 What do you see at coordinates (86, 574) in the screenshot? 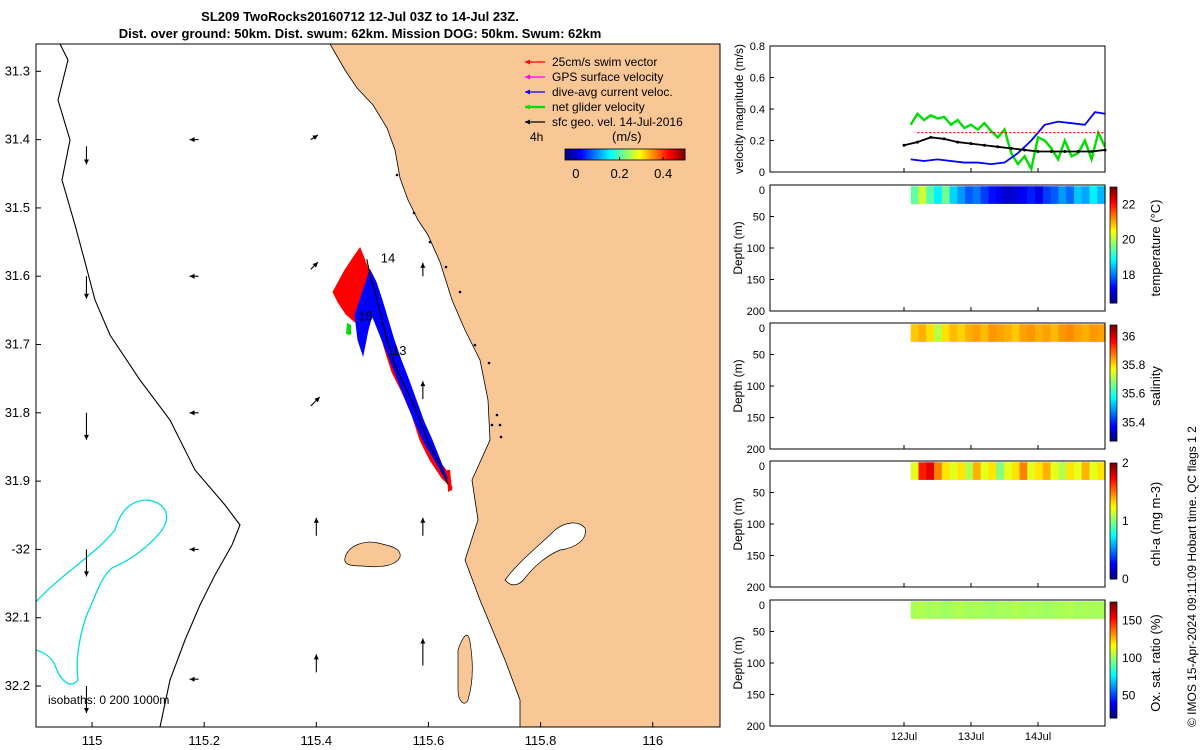
I see `geo-vector-14-head` at bounding box center [86, 574].